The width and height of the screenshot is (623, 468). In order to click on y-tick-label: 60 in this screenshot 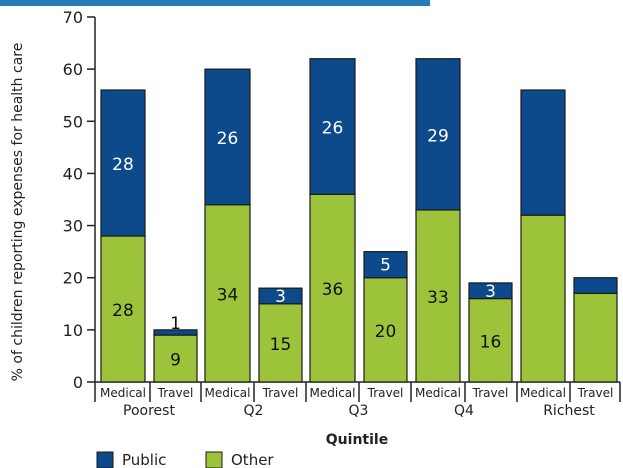, I will do `click(73, 69)`.